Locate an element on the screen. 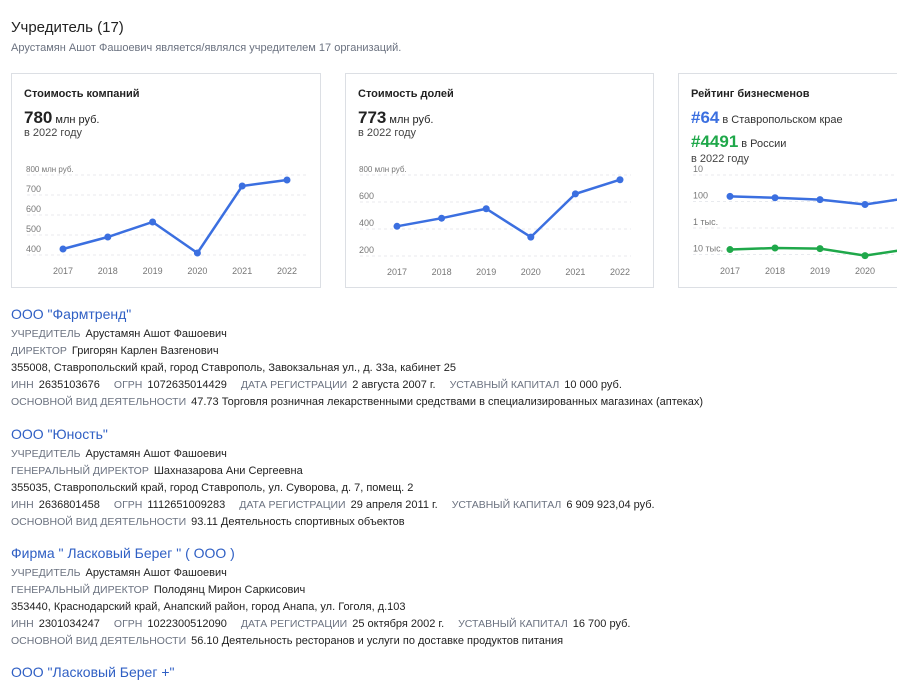  y-tick-label: 100 is located at coordinates (700, 196).